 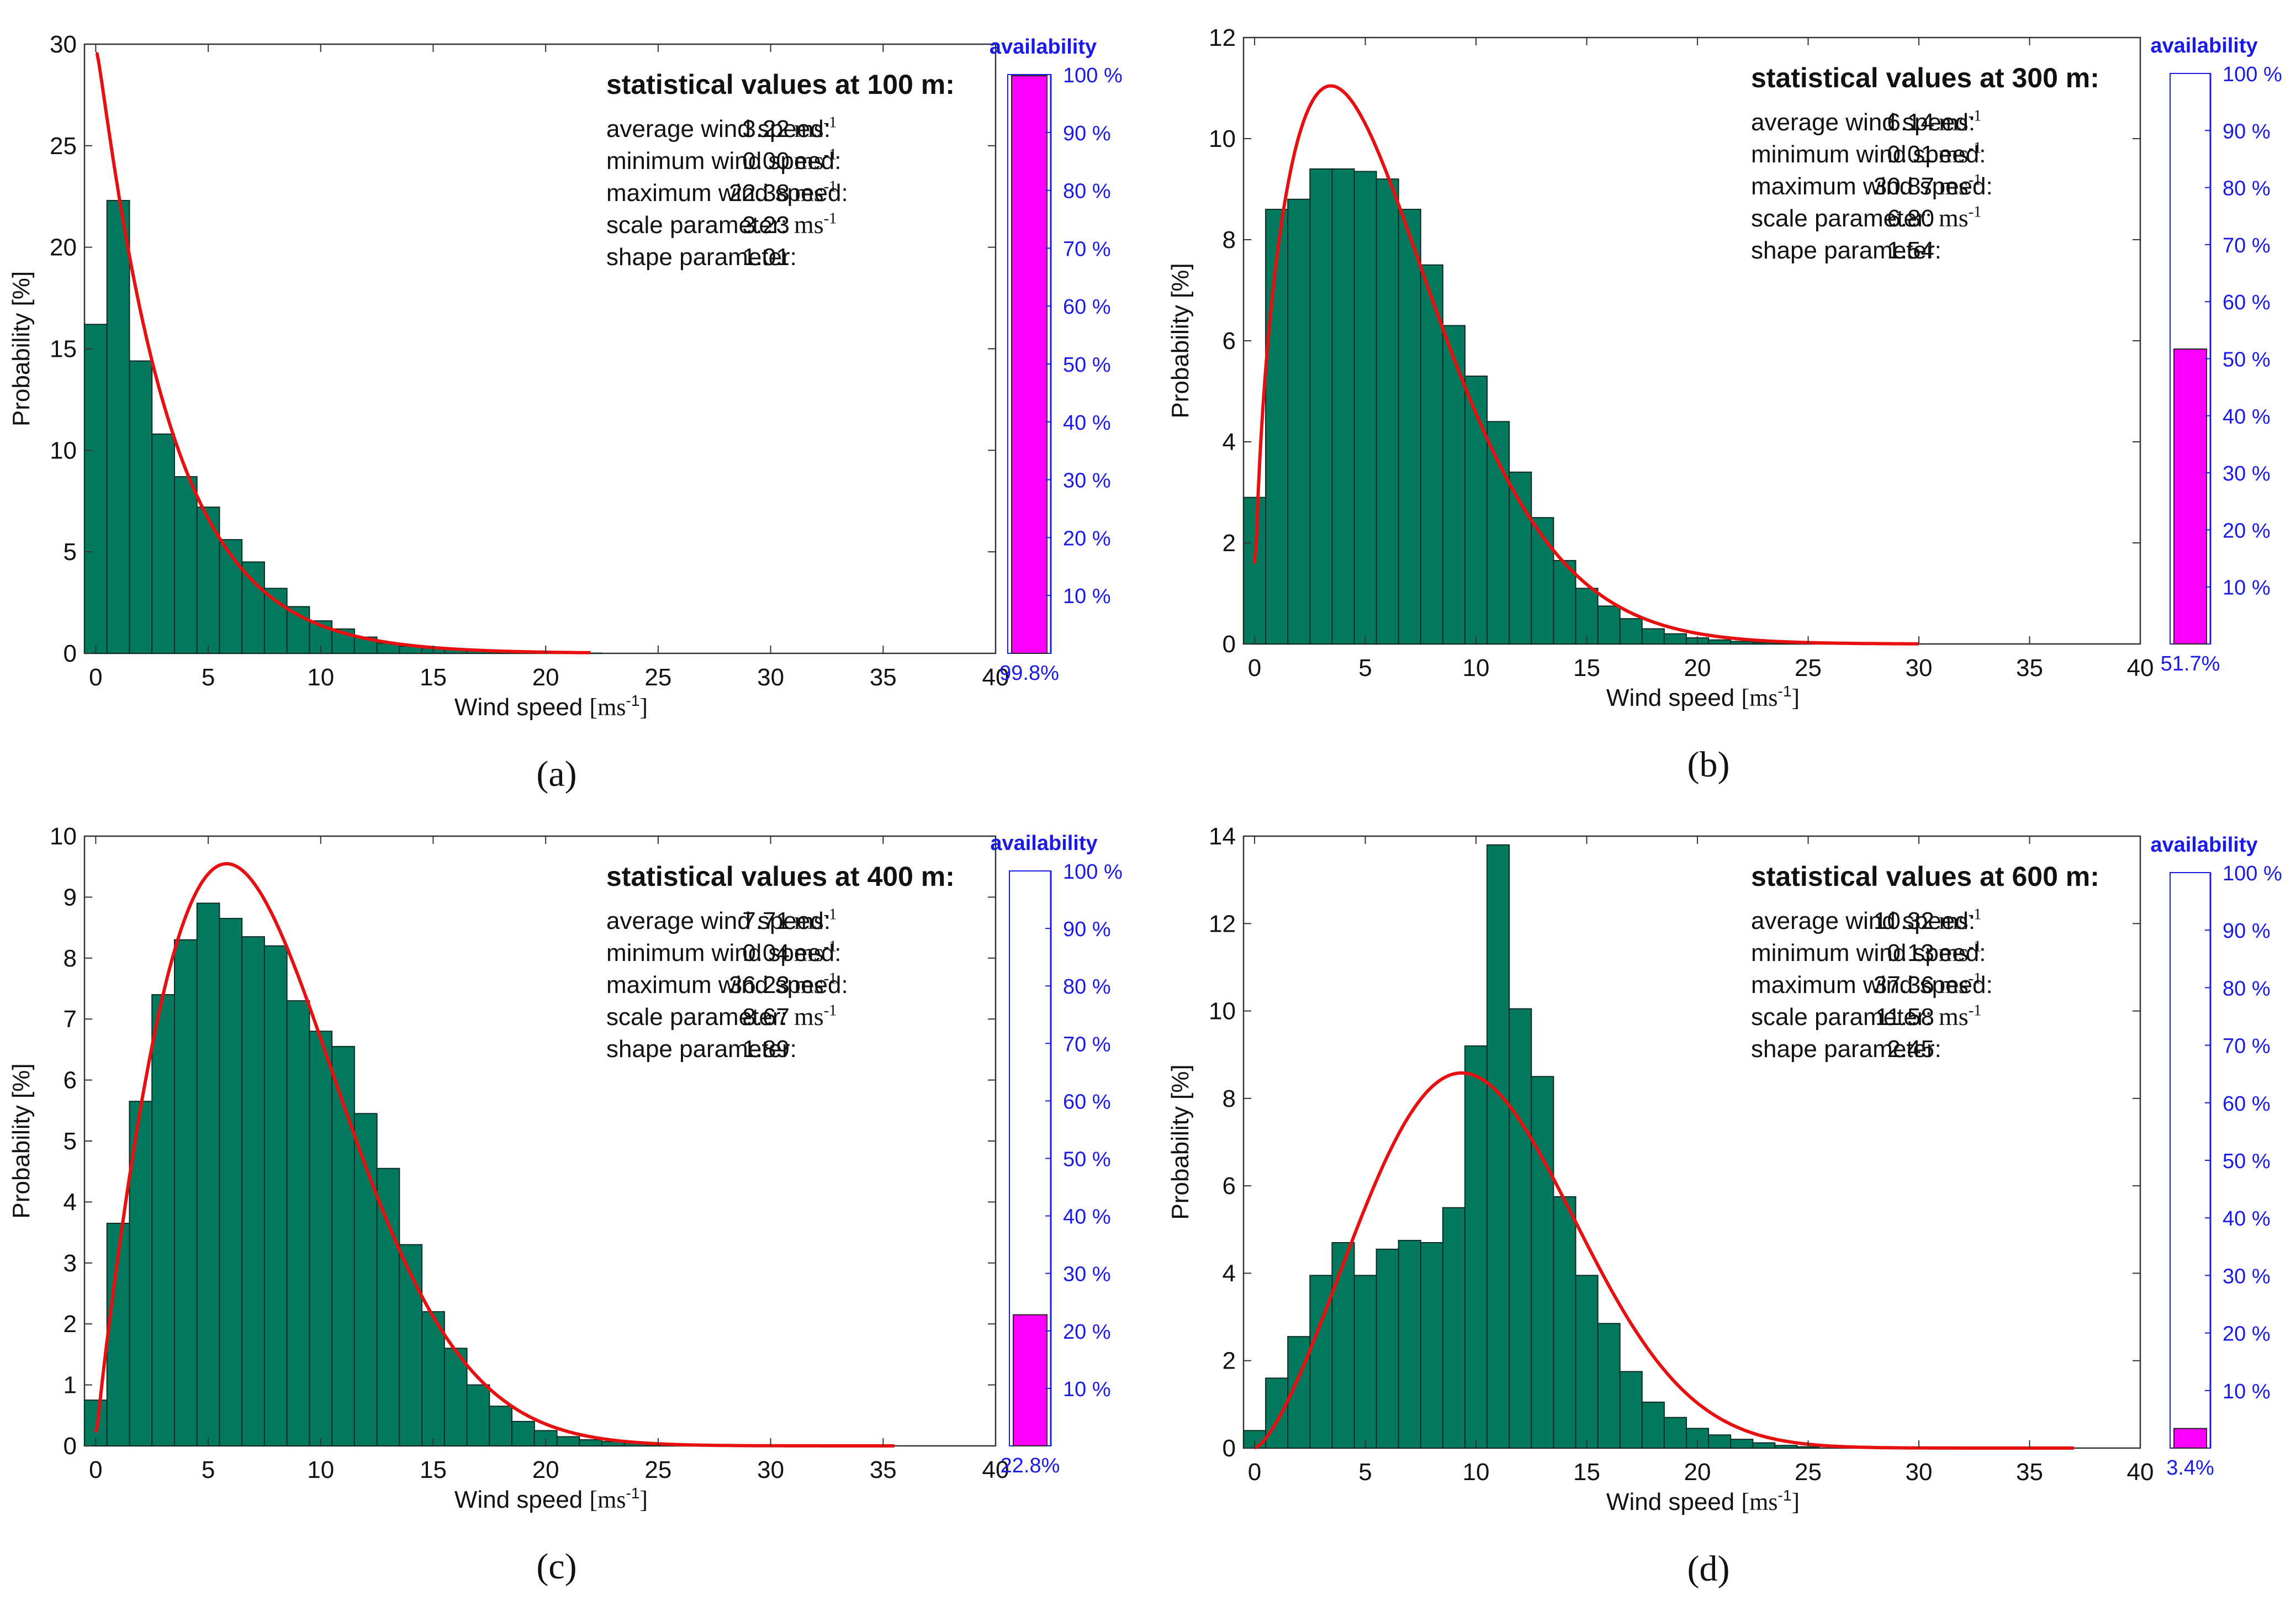 I want to click on availability-tick-label: 80 %, so click(x=1087, y=191).